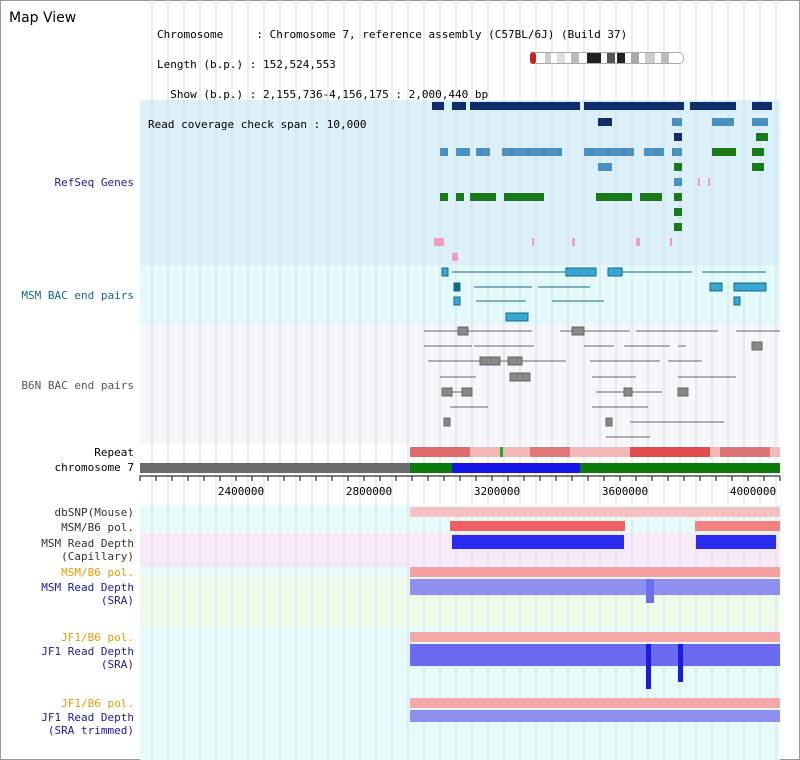 The image size is (800, 760). I want to click on refseq-genes-track, so click(602, 181).